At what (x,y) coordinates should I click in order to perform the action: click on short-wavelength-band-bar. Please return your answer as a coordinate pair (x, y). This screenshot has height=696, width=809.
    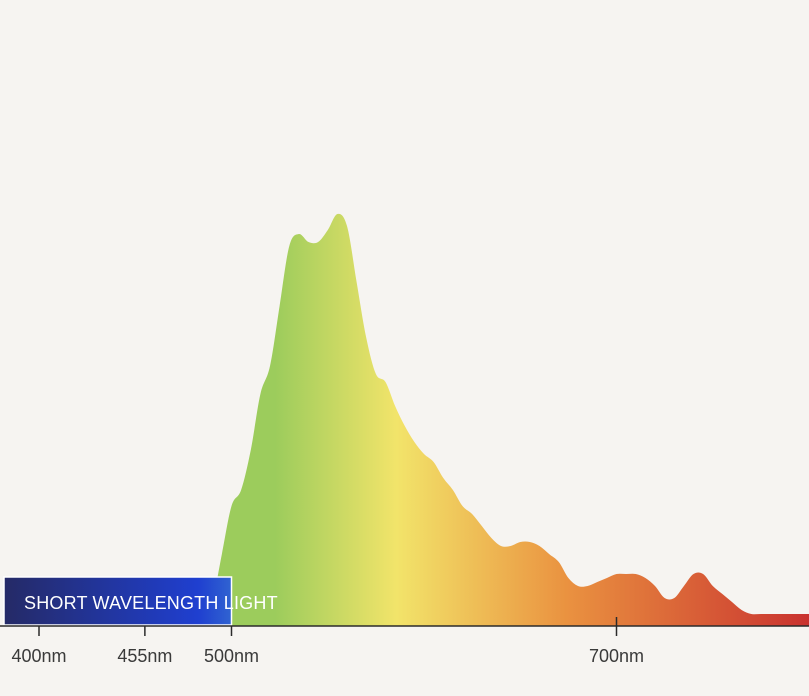
    Looking at the image, I should click on (118, 601).